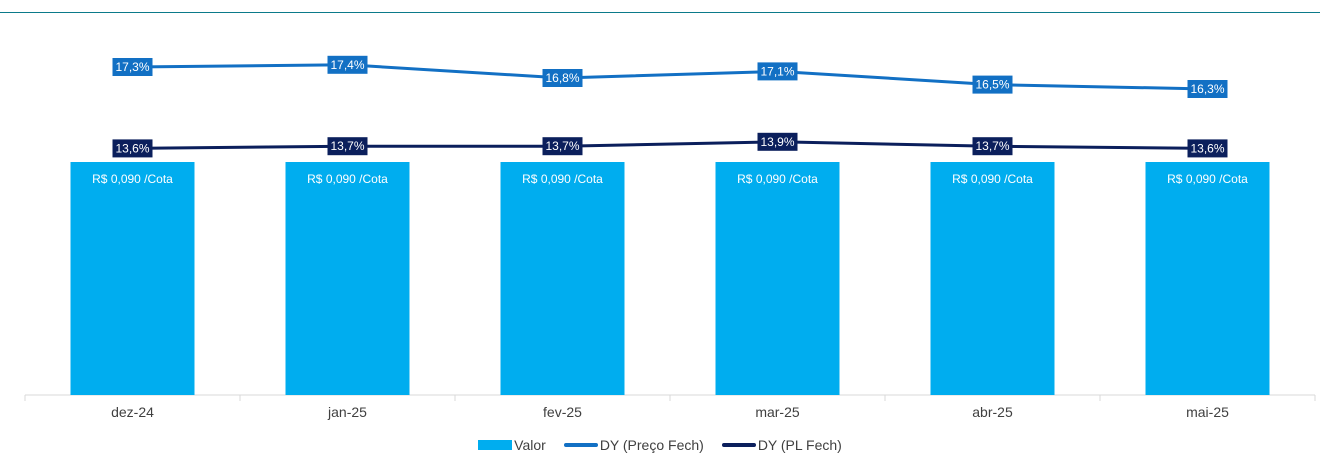 This screenshot has width=1320, height=453. Describe the element at coordinates (651, 445) in the screenshot. I see `legend-label-dy-preco: DY (Preço Fech)` at that location.